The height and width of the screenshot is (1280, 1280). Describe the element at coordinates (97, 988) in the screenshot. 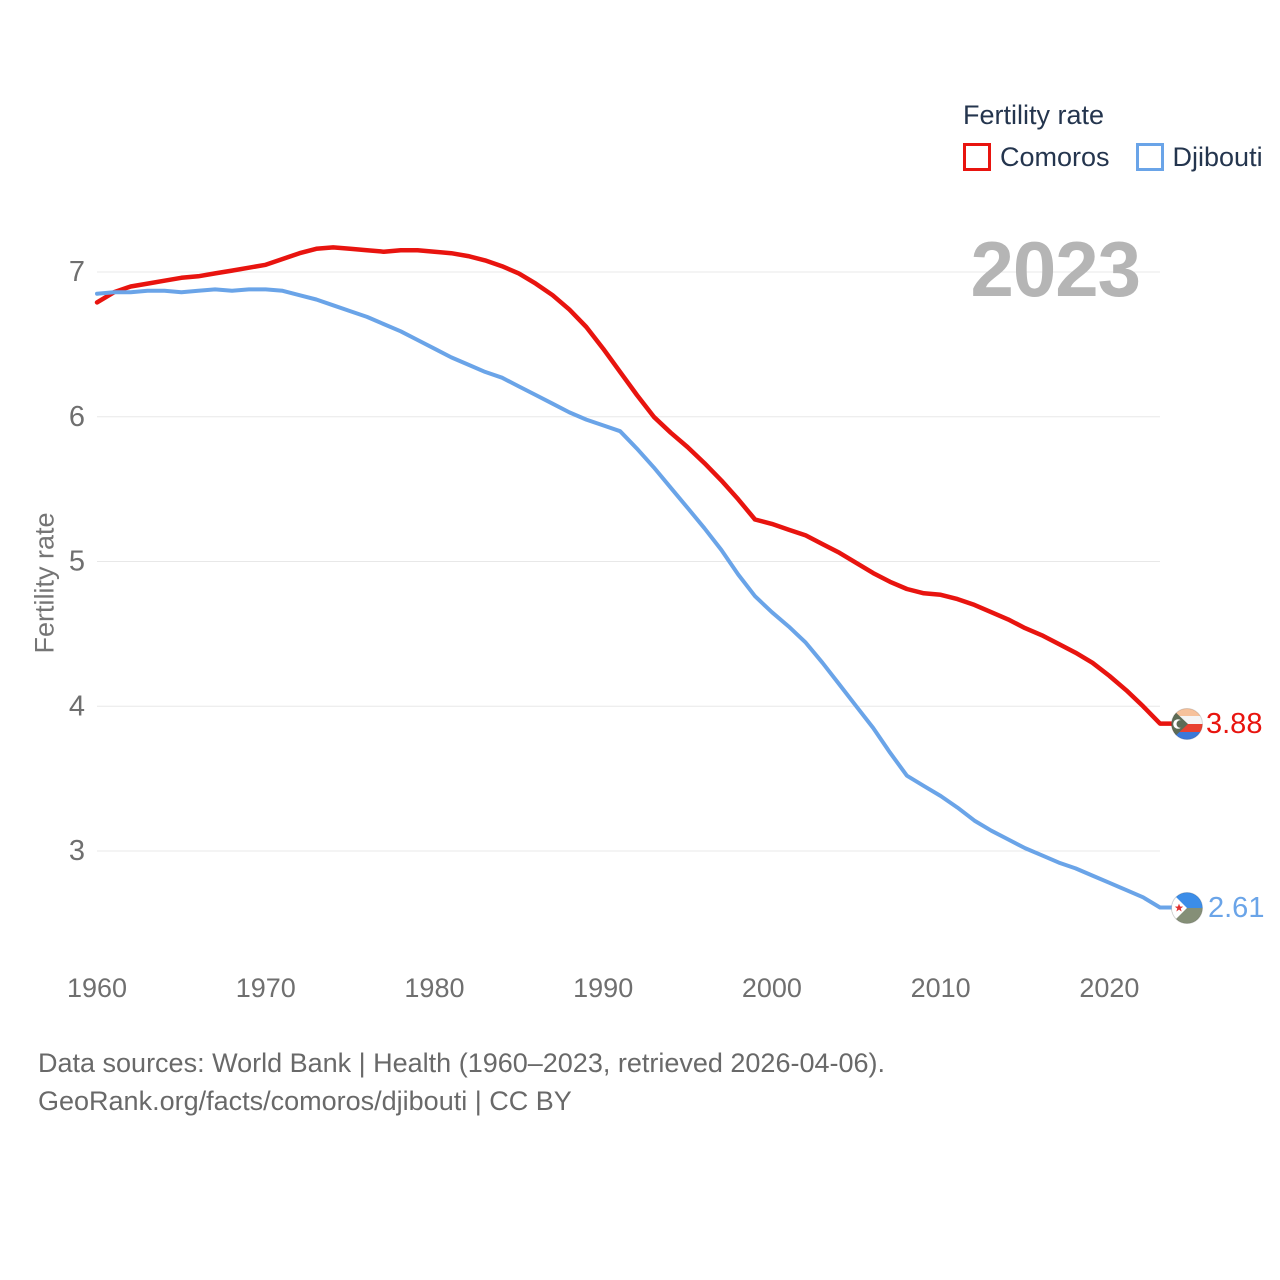

I see `x-tick-label-1960: 1960` at that location.